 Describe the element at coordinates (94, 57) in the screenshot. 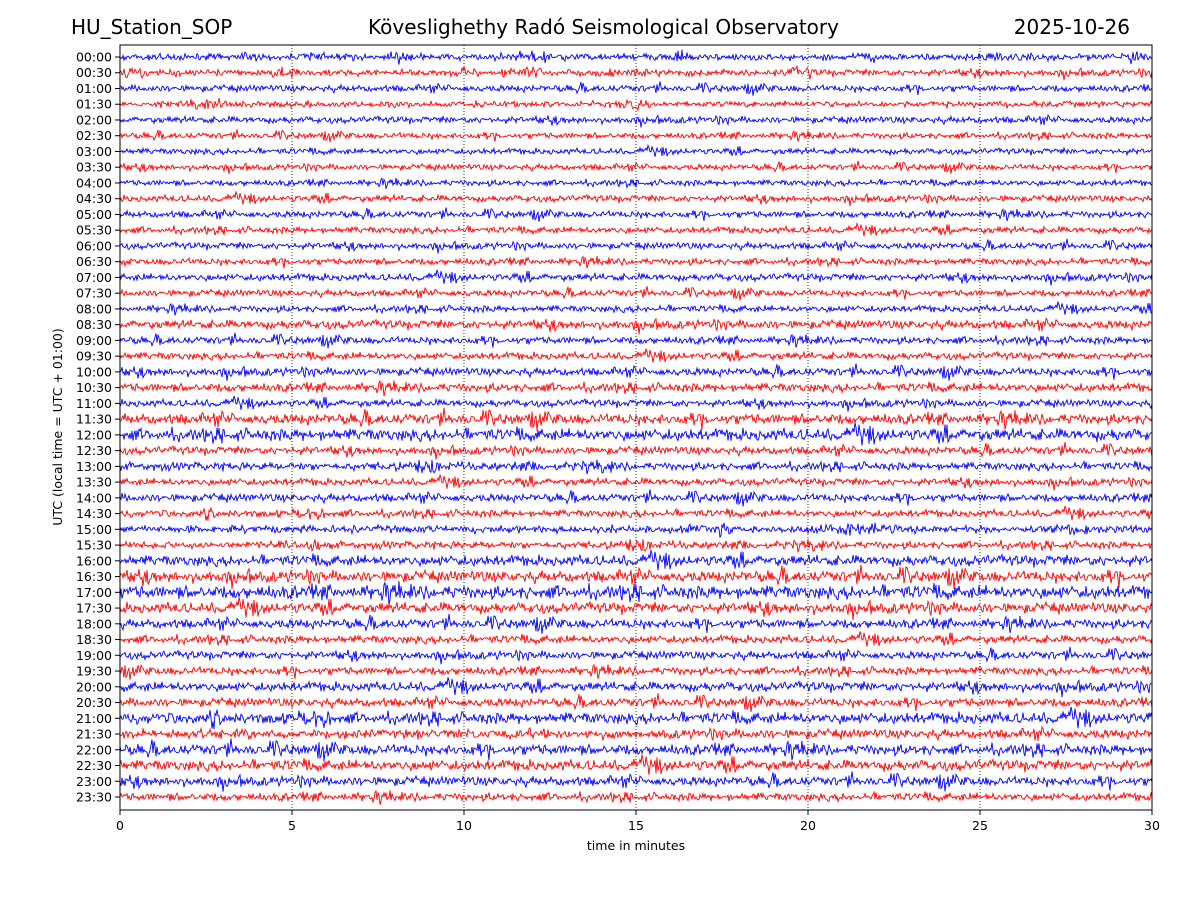

I see `y-tick-label: 00:00` at that location.